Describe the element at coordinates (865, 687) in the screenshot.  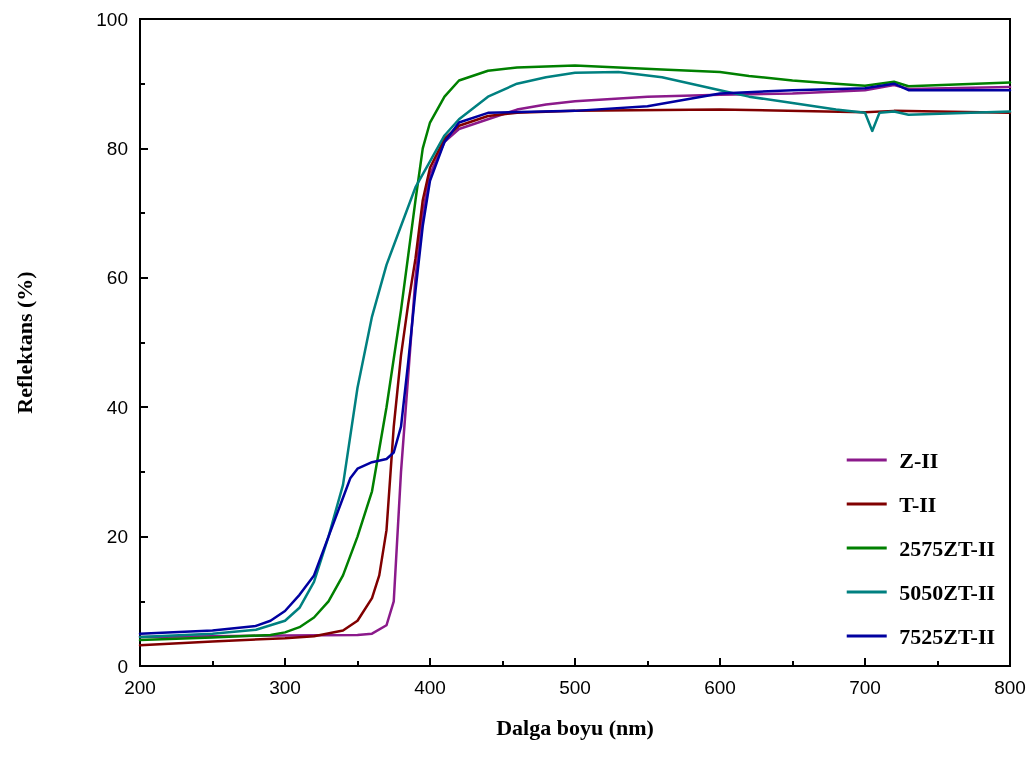
I see `x-tick-label: 700` at that location.